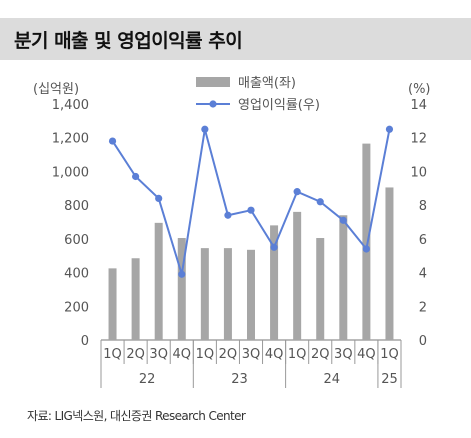 The height and width of the screenshot is (438, 471). I want to click on right-tick-label: 4, so click(423, 274).